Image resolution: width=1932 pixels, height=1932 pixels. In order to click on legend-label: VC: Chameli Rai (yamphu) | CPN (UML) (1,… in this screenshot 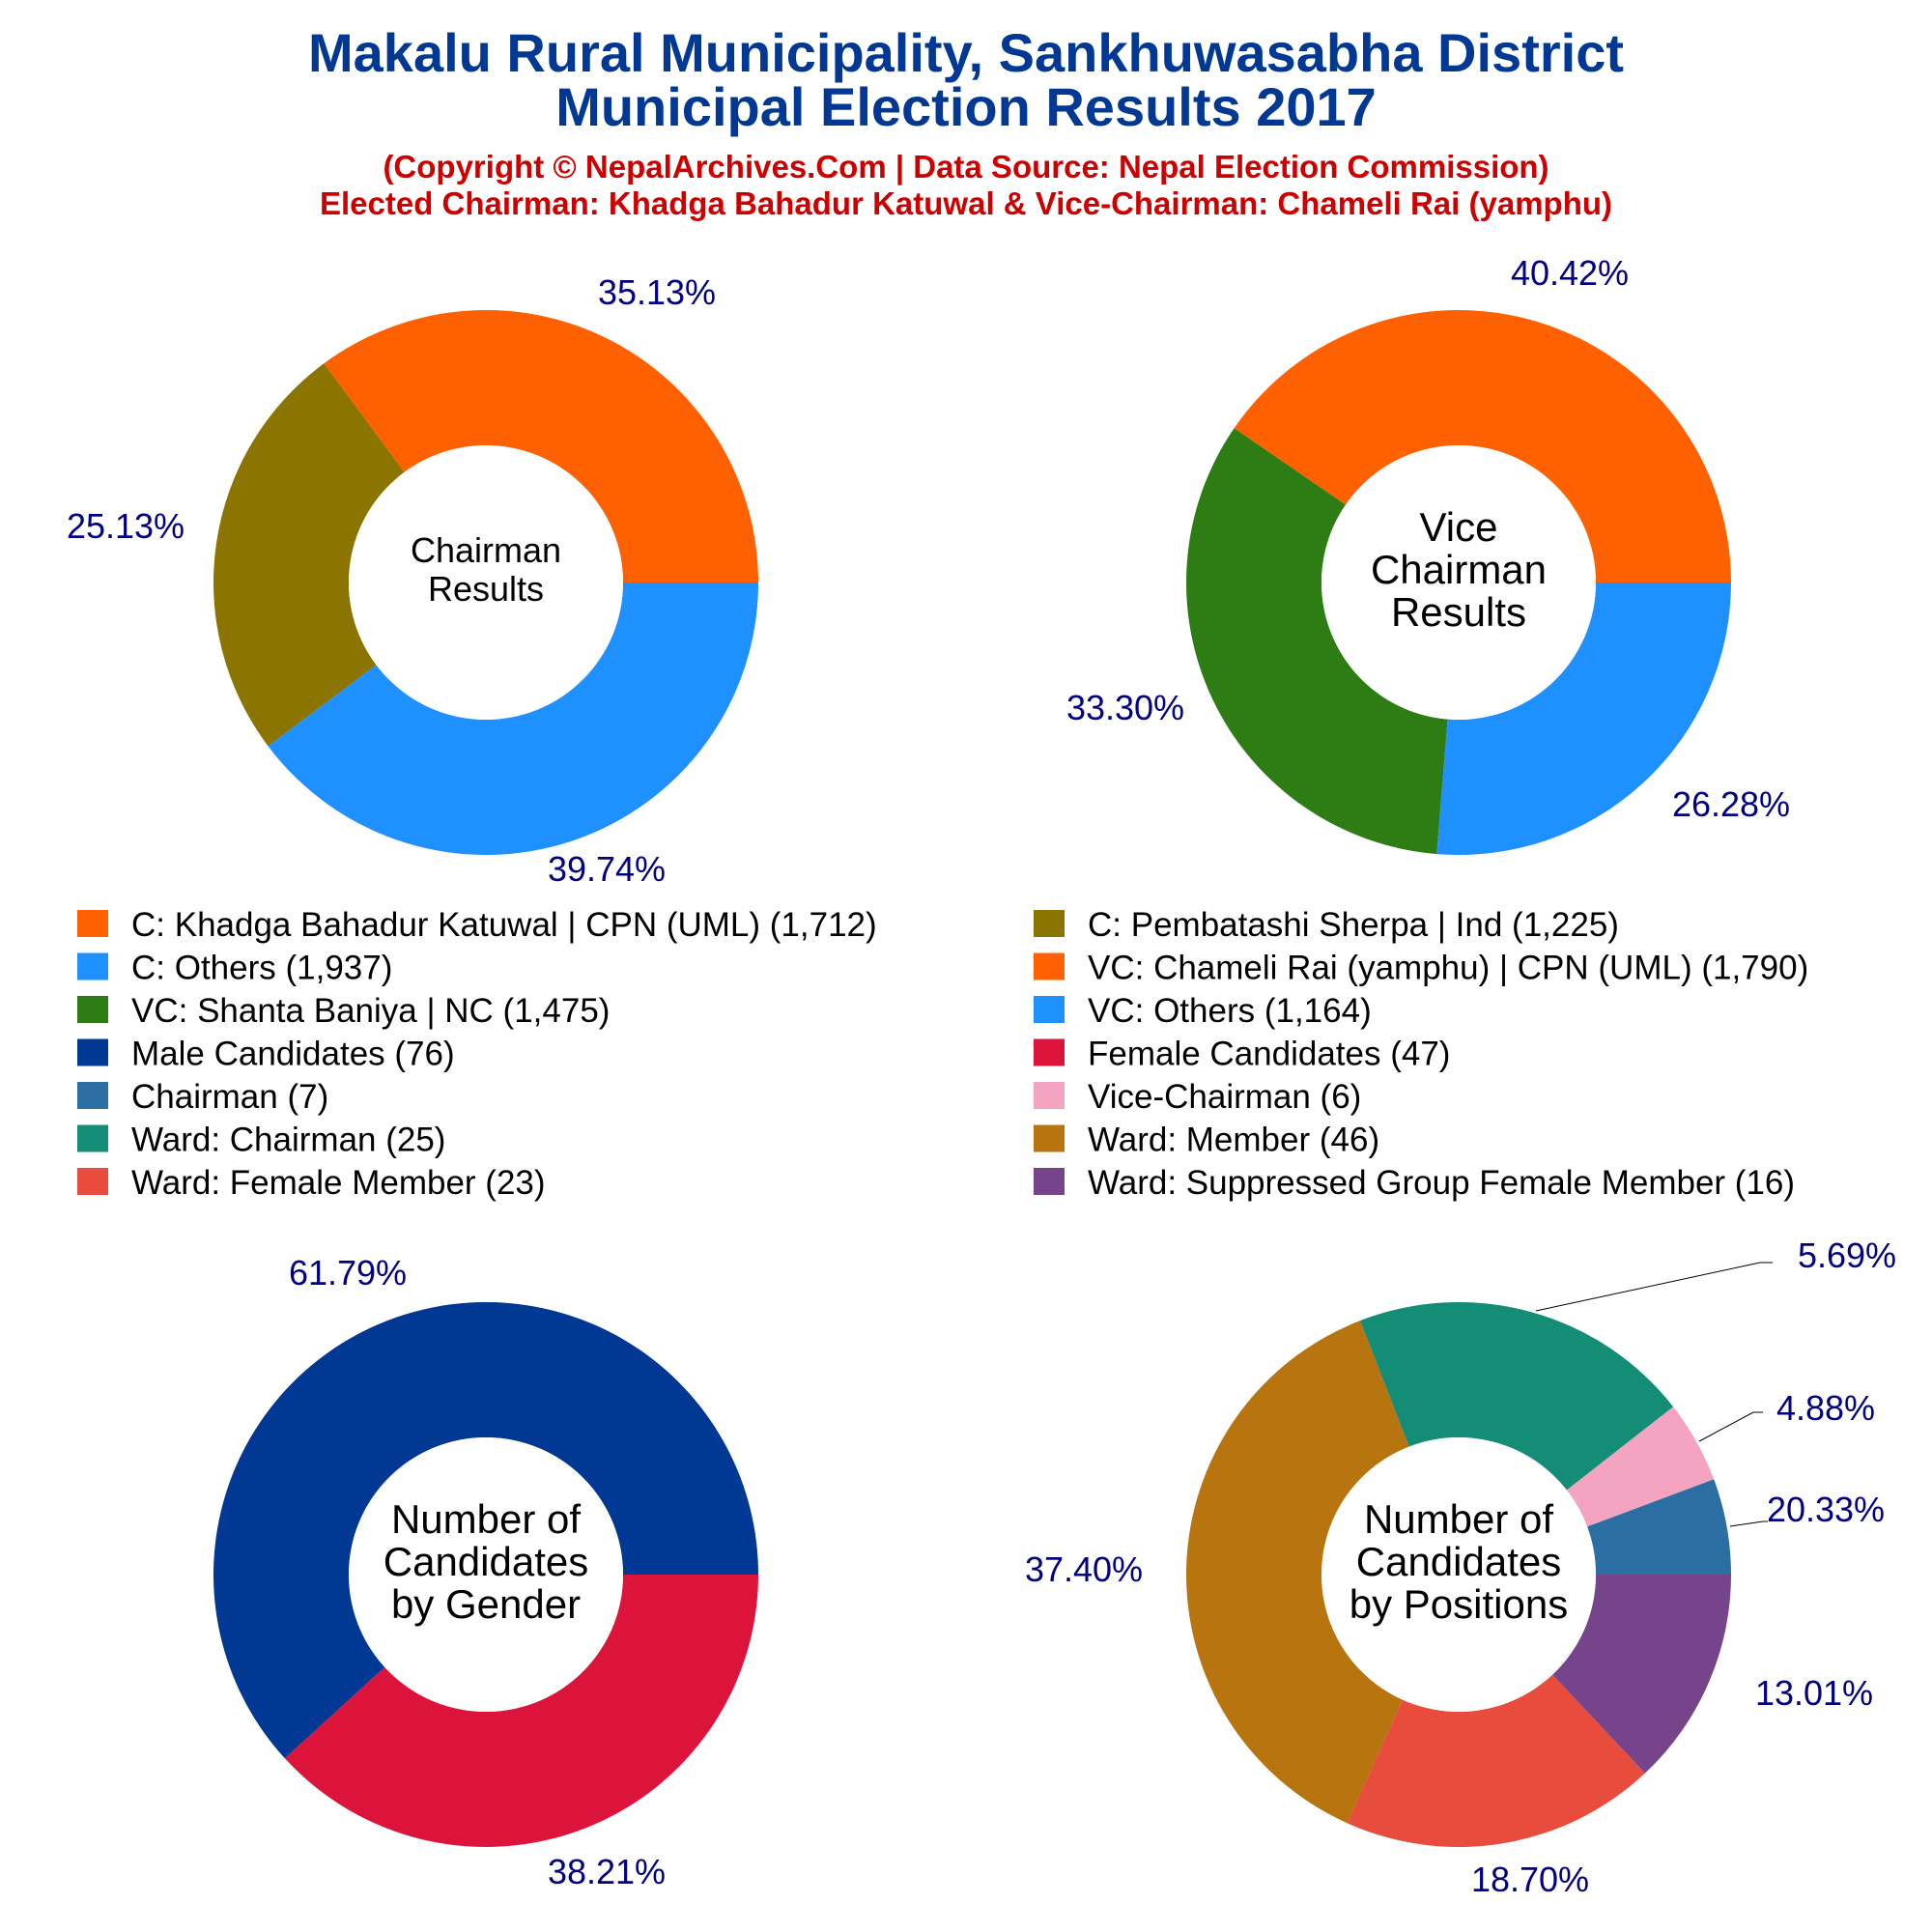, I will do `click(1448, 968)`.